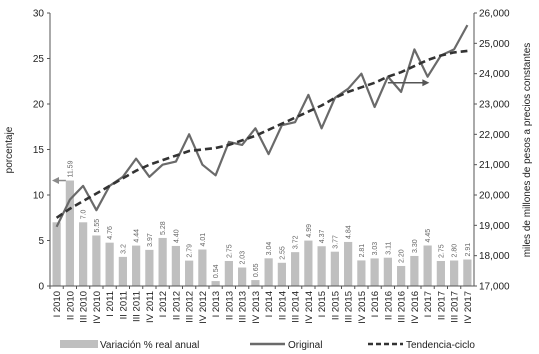  What do you see at coordinates (39, 105) in the screenshot?
I see `left-tick-label: 20` at bounding box center [39, 105].